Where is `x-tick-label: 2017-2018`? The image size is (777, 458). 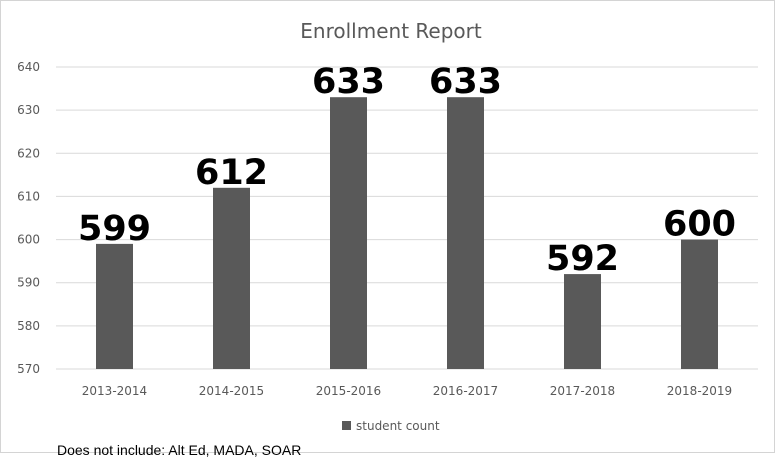 x-tick-label: 2017-2018 is located at coordinates (582, 391).